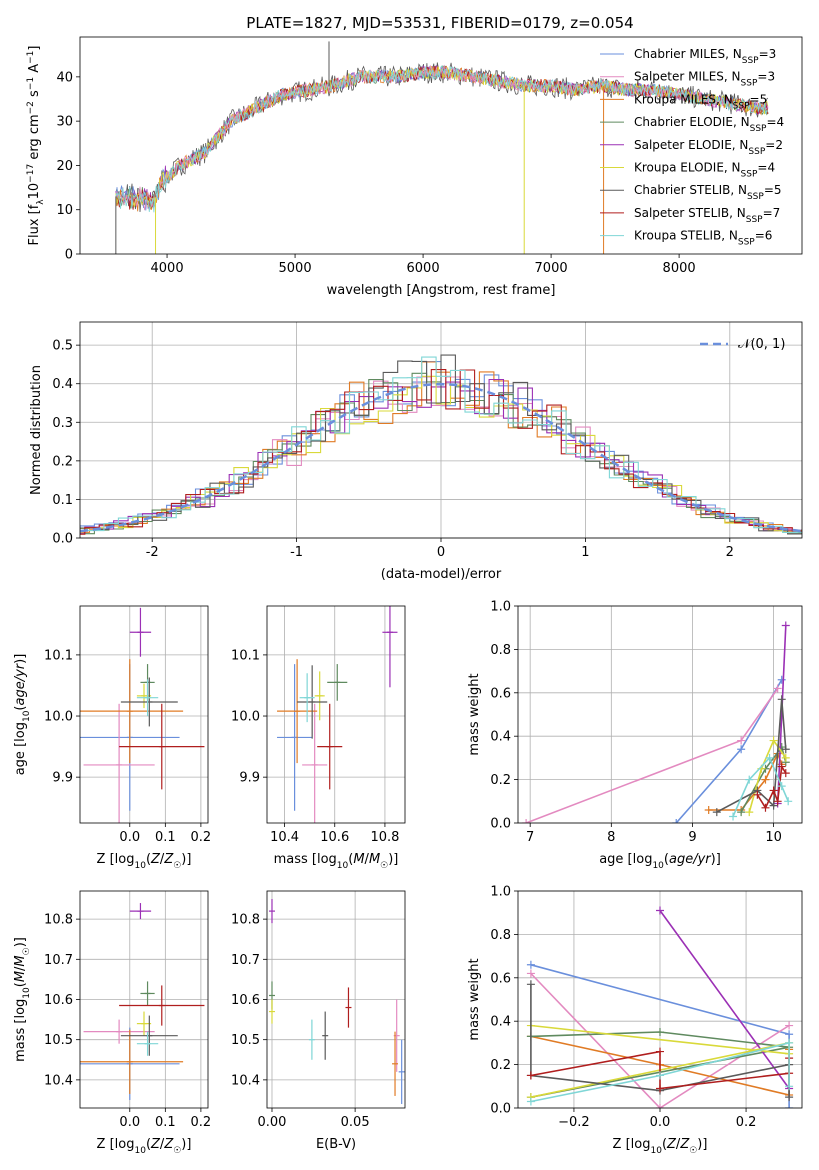 This screenshot has height=1170, width=819. Describe the element at coordinates (766, 77) in the screenshot. I see `label-part: =3` at that location.